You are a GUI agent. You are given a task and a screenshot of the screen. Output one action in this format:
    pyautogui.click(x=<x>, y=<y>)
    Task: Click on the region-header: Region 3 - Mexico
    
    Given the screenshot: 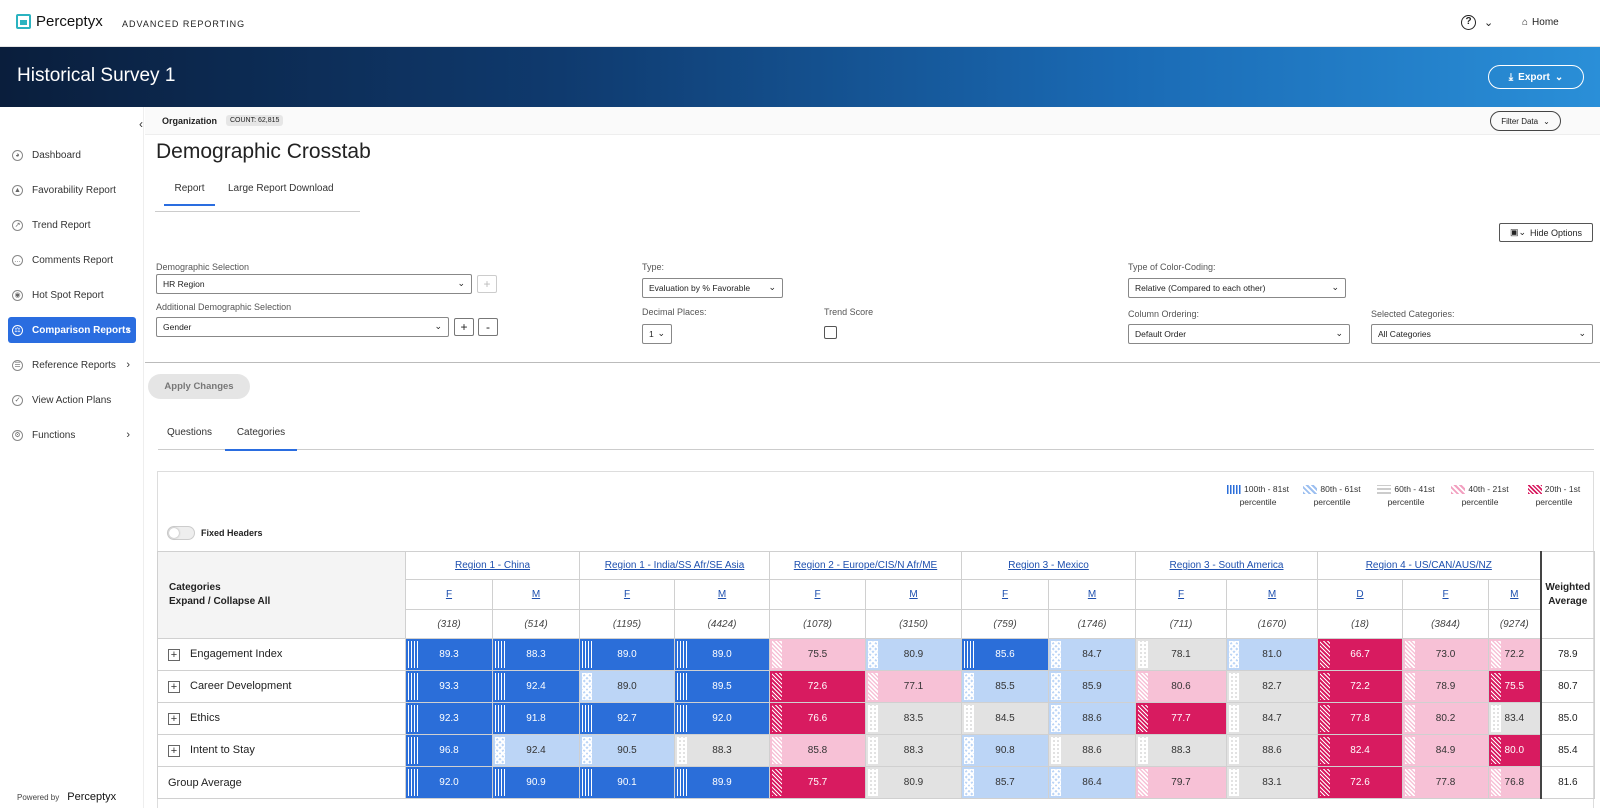 What is the action you would take?
    pyautogui.click(x=1049, y=565)
    